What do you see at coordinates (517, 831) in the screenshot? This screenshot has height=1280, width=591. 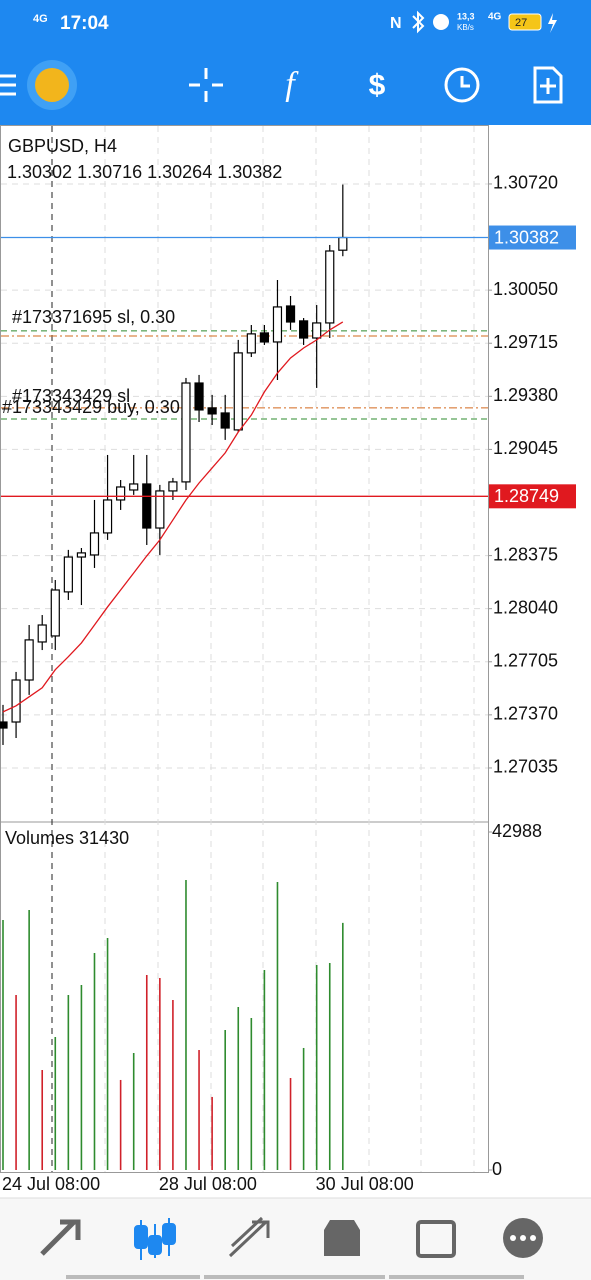 I see `volume-tick-label: 42988` at bounding box center [517, 831].